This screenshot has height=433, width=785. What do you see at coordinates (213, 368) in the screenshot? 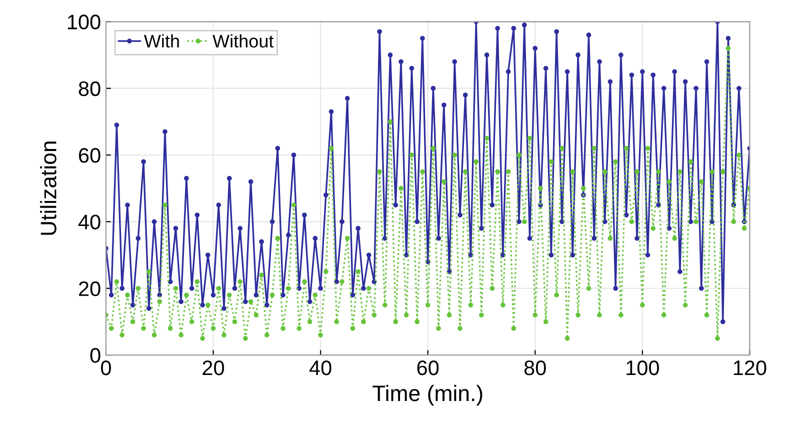
I see `x-tick-label: 20` at bounding box center [213, 368].